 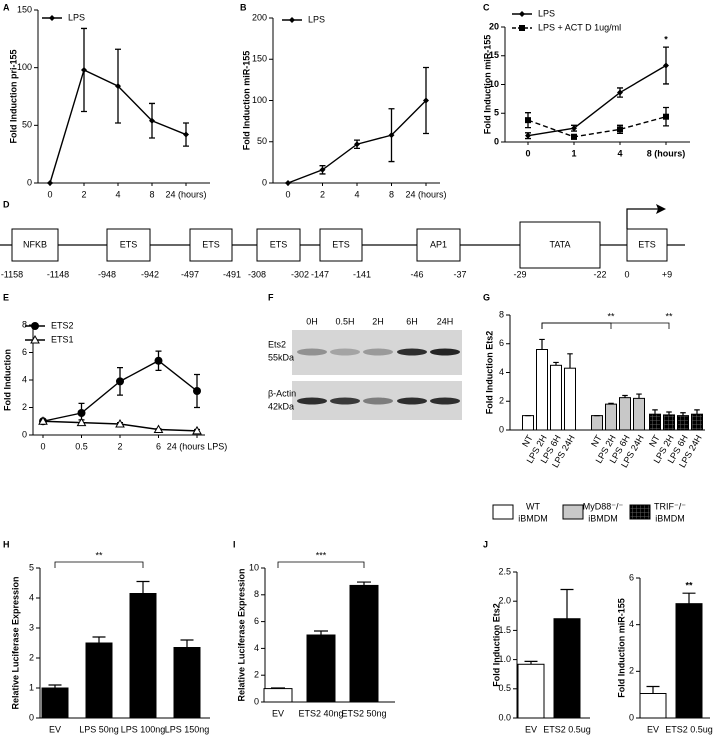 What do you see at coordinates (322, 194) in the screenshot?
I see `x-tick-label: 2` at bounding box center [322, 194].